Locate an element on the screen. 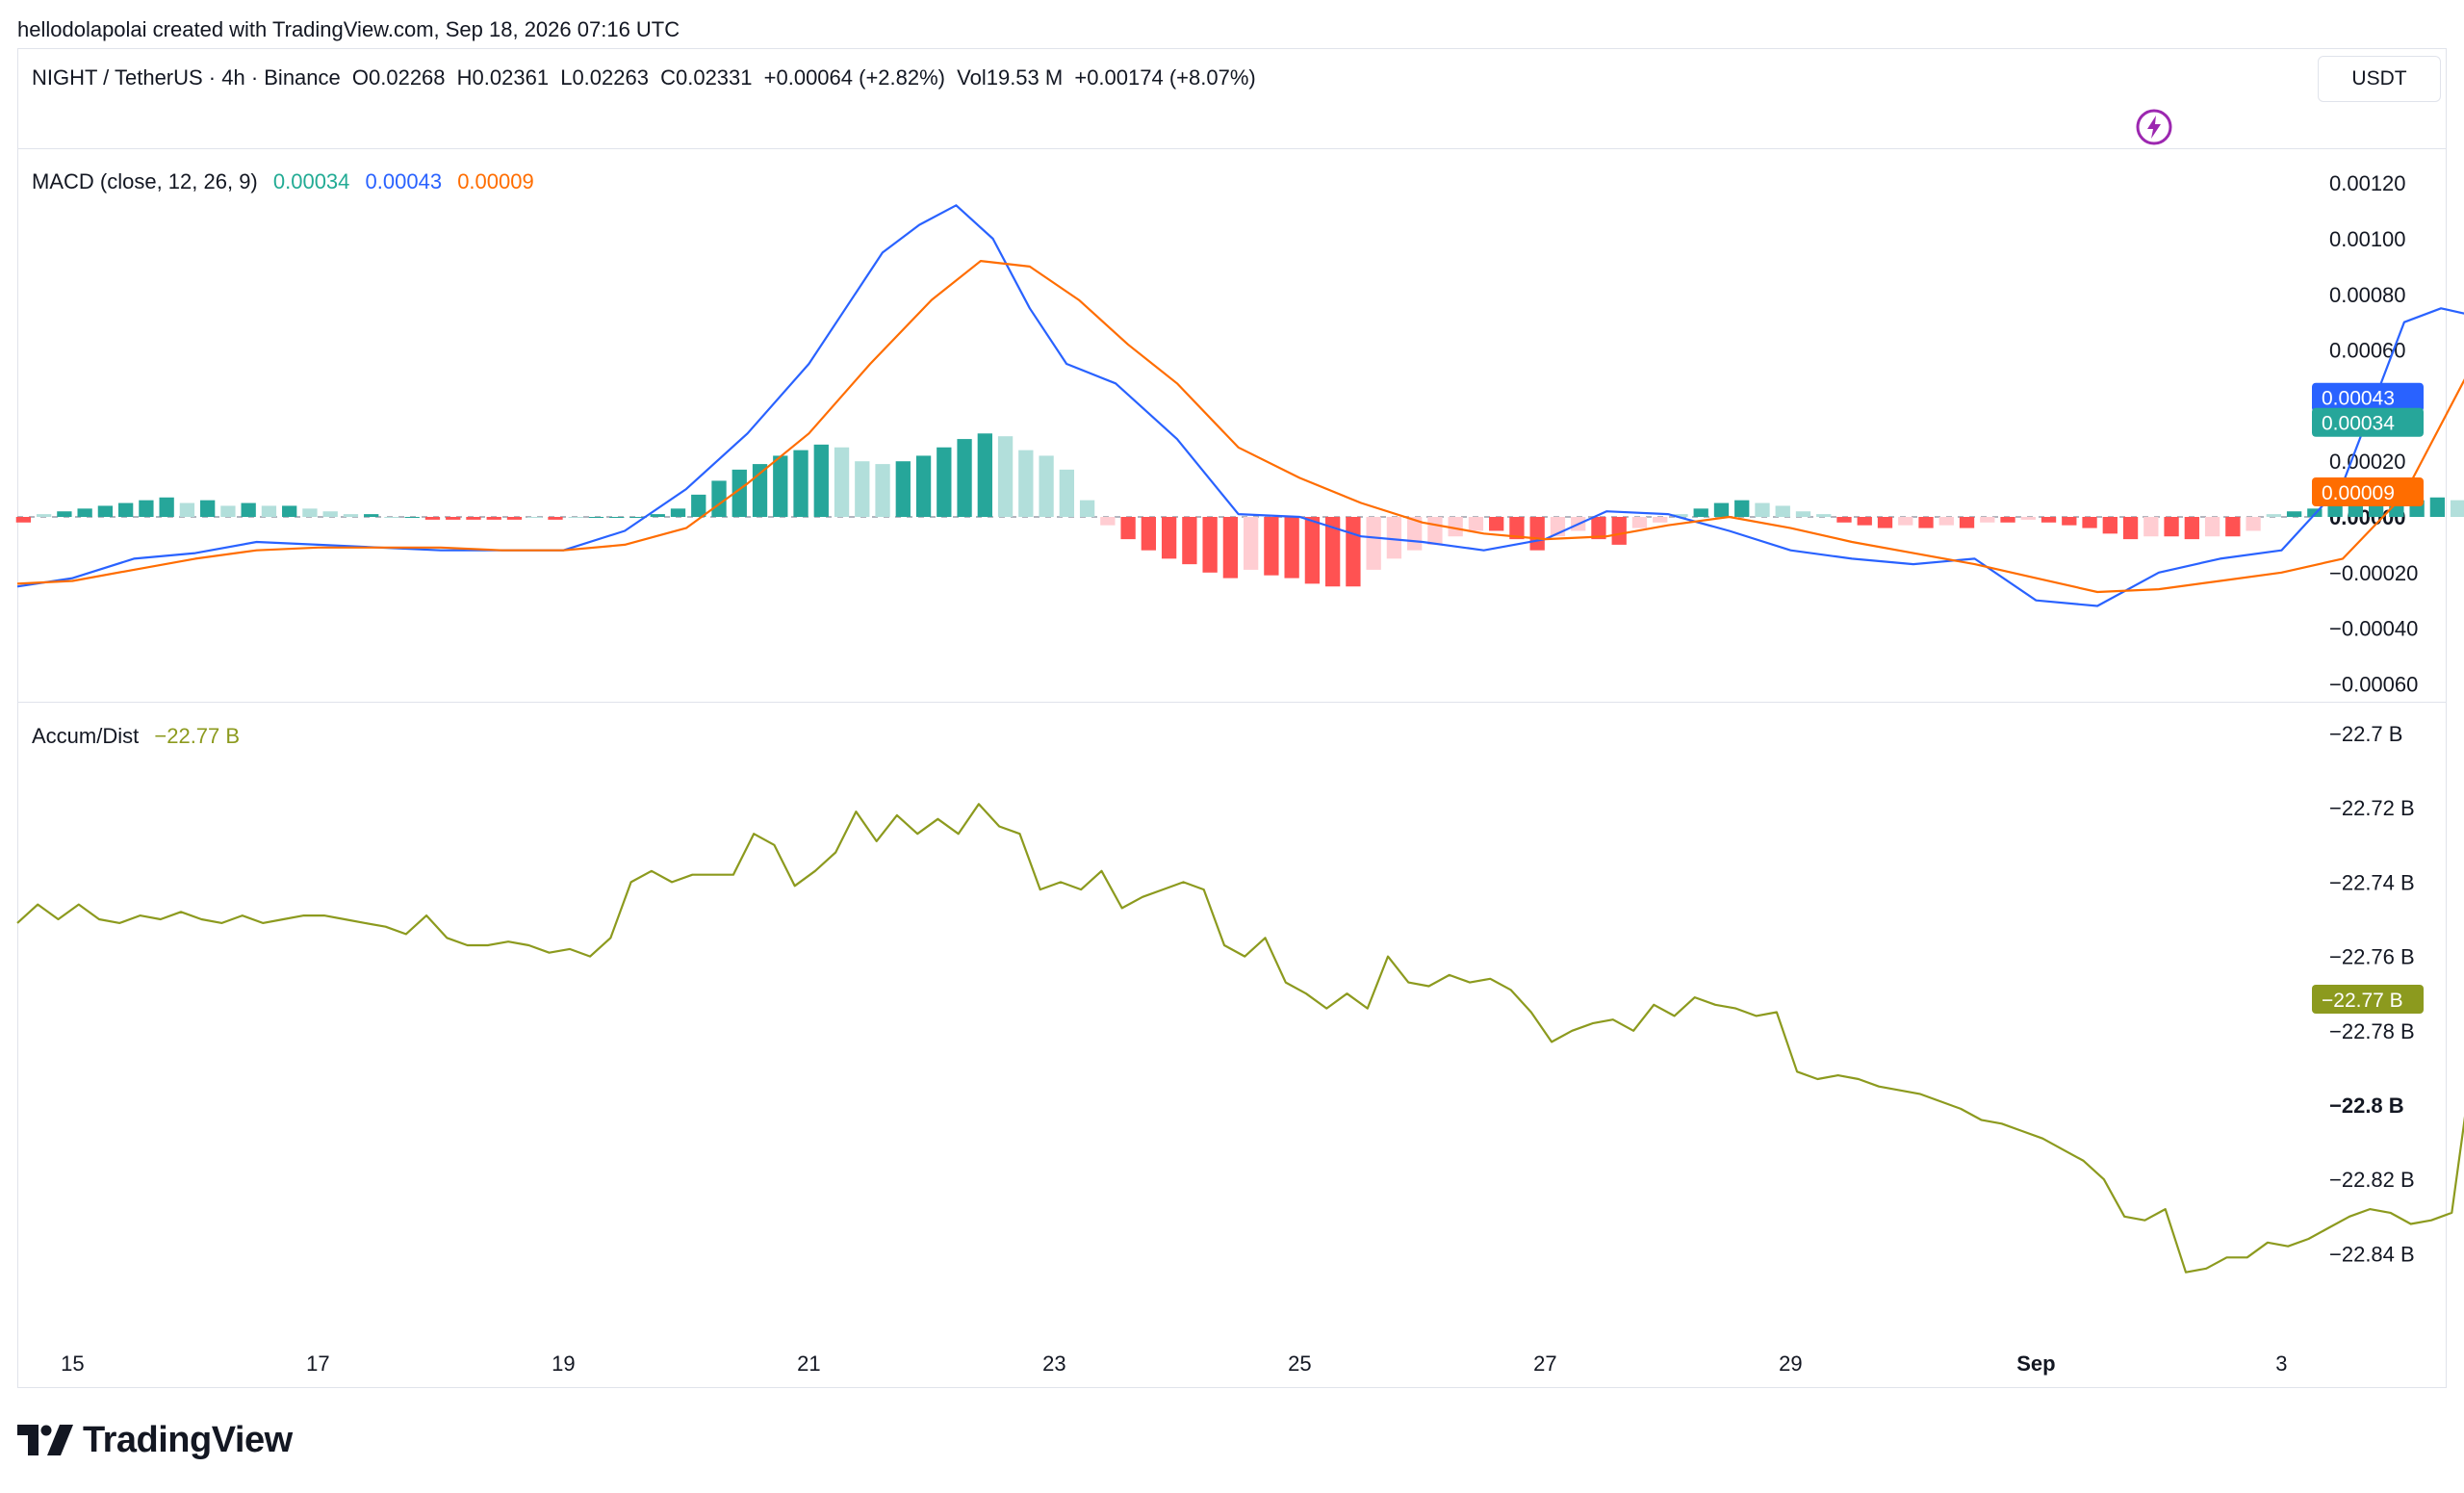 This screenshot has width=2464, height=1493. x-axis-tick-label: 23 is located at coordinates (1053, 1363).